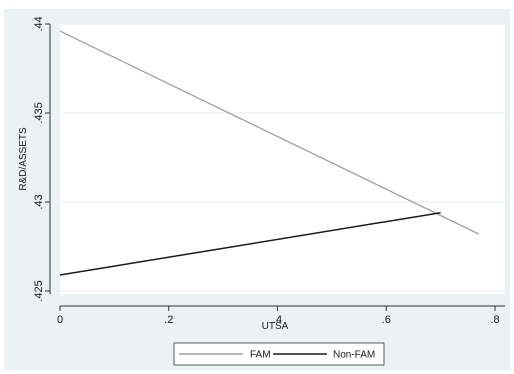 The height and width of the screenshot is (374, 514). What do you see at coordinates (39, 23) in the screenshot?
I see `y-tick-label: .44` at bounding box center [39, 23].